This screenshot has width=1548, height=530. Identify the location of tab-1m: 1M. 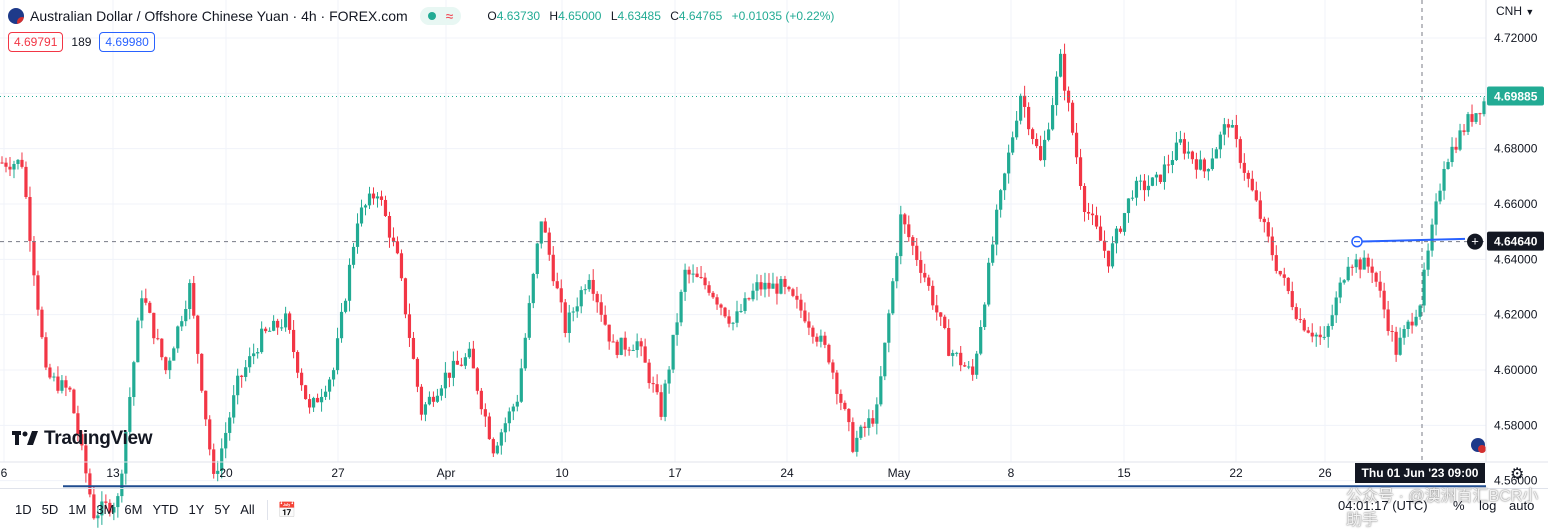
(77, 509).